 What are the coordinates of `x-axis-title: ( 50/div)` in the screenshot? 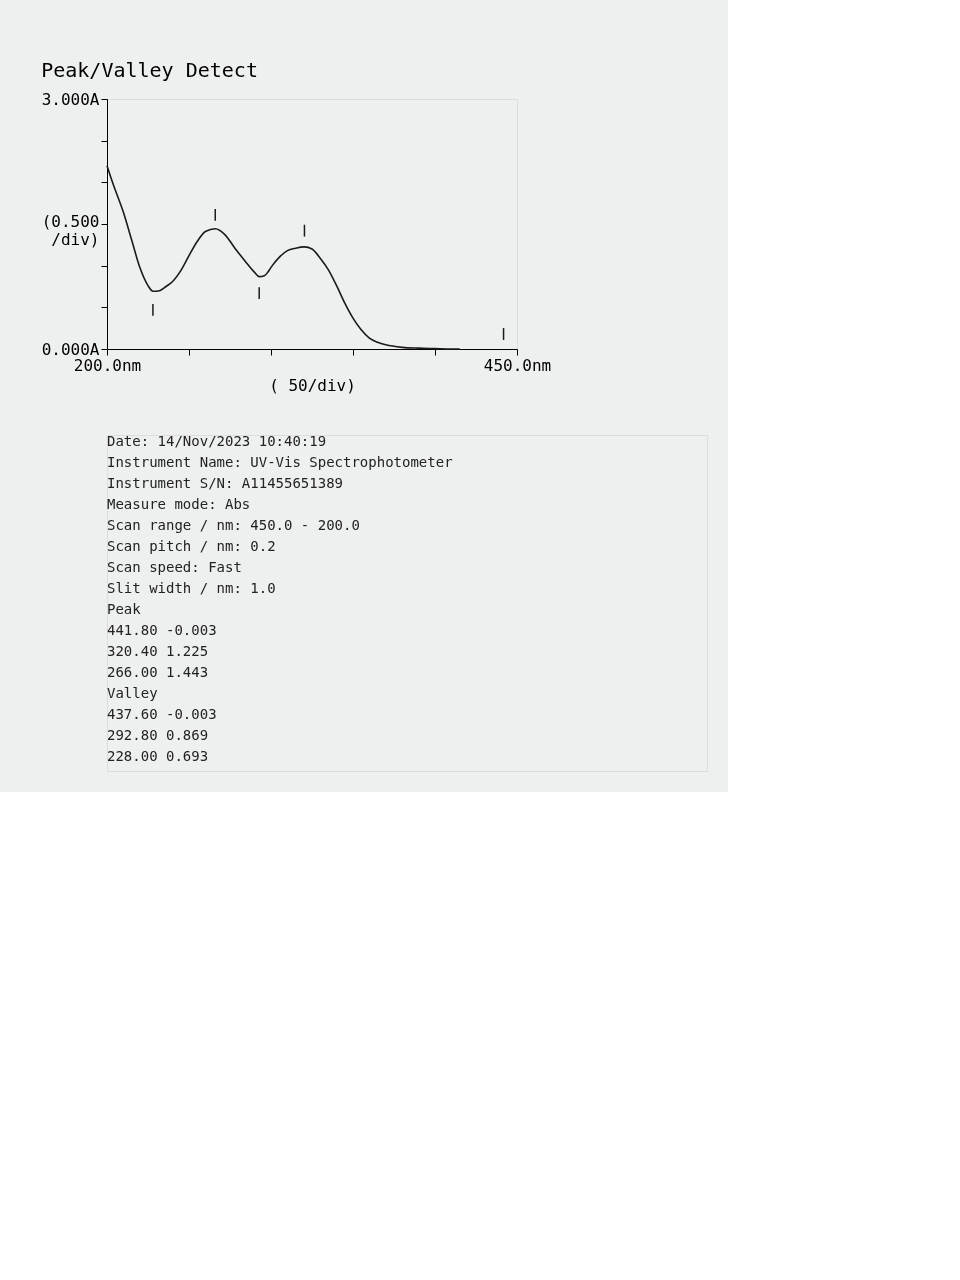 It's located at (312, 385).